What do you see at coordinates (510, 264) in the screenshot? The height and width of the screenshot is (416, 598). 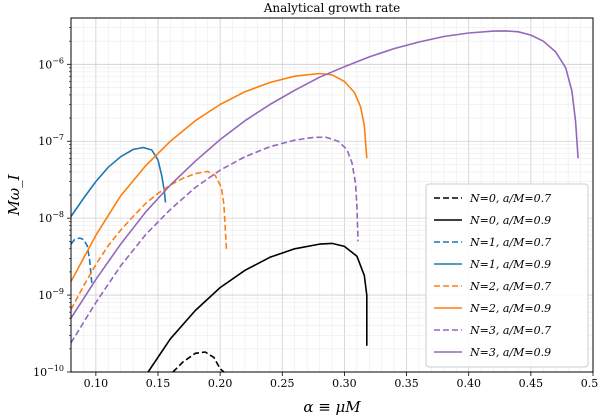 I see `legend-label: N=1, a/M=0.9` at bounding box center [510, 264].